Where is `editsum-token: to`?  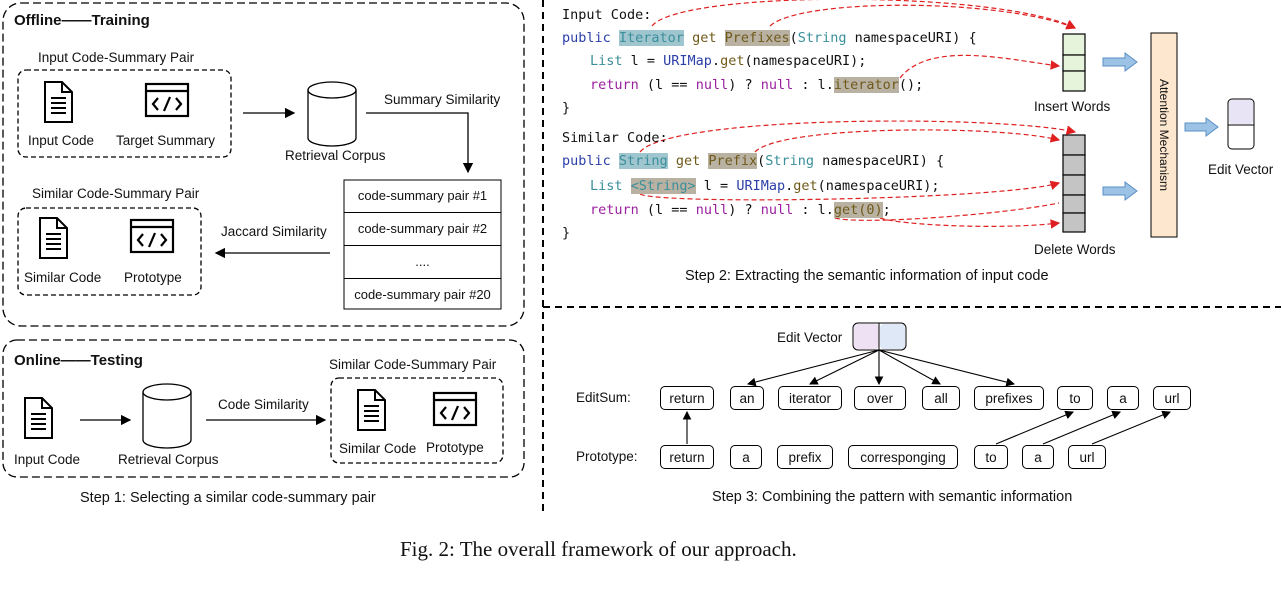
editsum-token: to is located at coordinates (1075, 398).